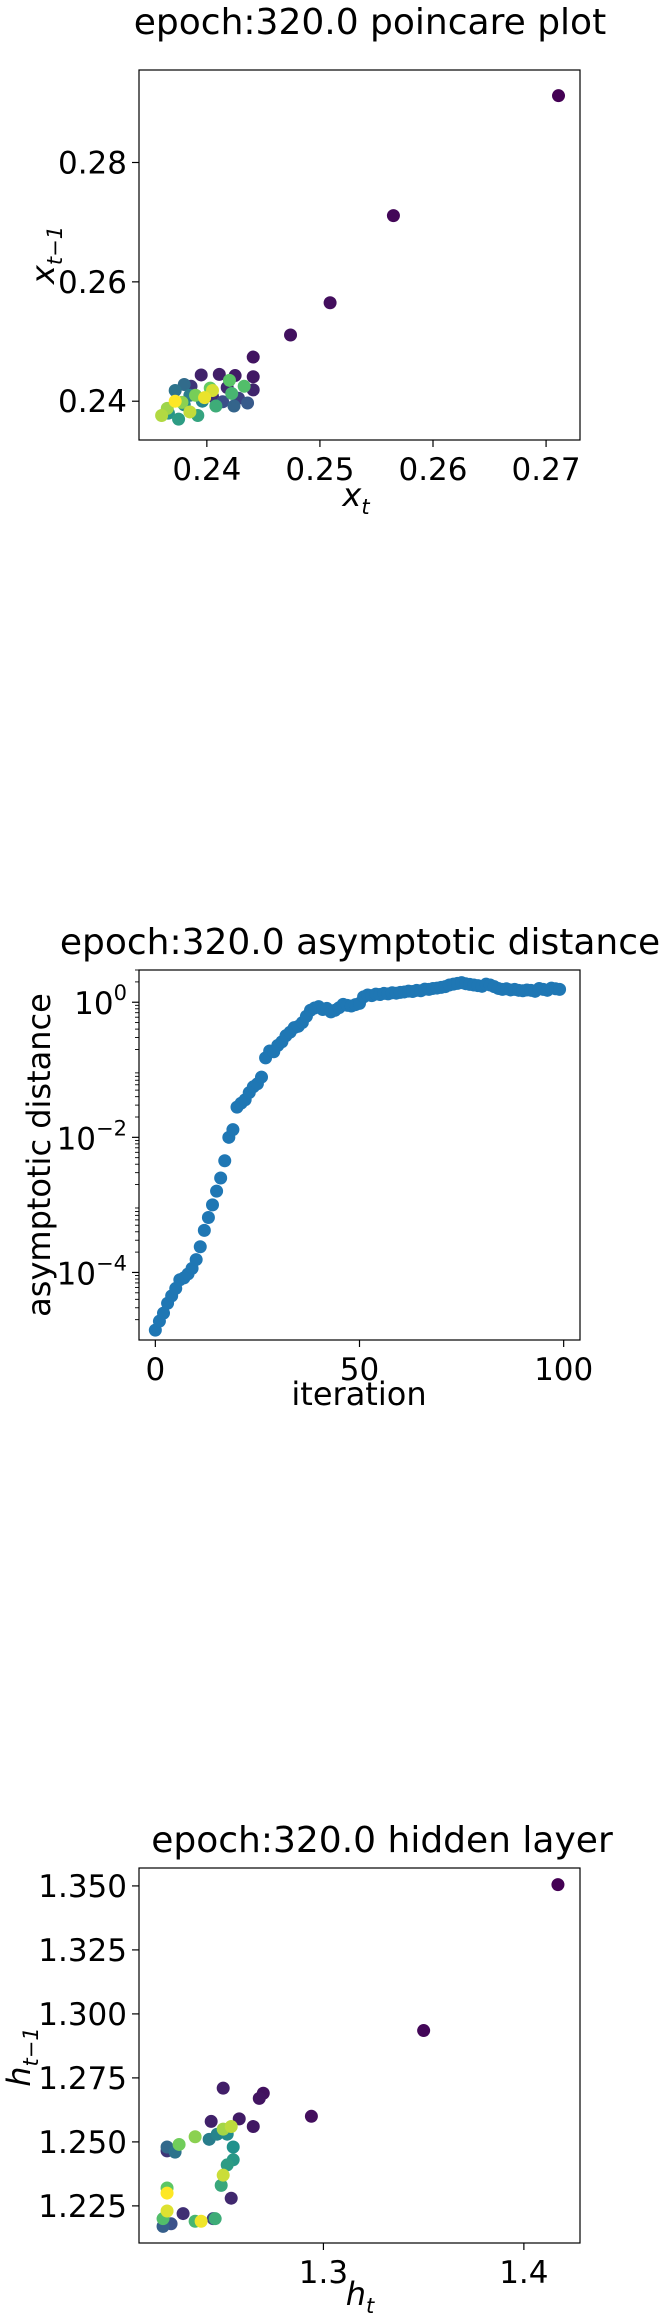  I want to click on y-tick-label: 0.28, so click(92, 164).